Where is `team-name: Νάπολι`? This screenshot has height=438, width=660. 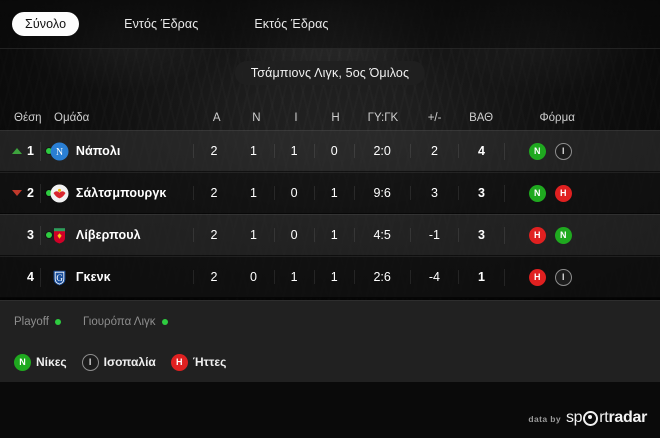 team-name: Νάπολι is located at coordinates (98, 151).